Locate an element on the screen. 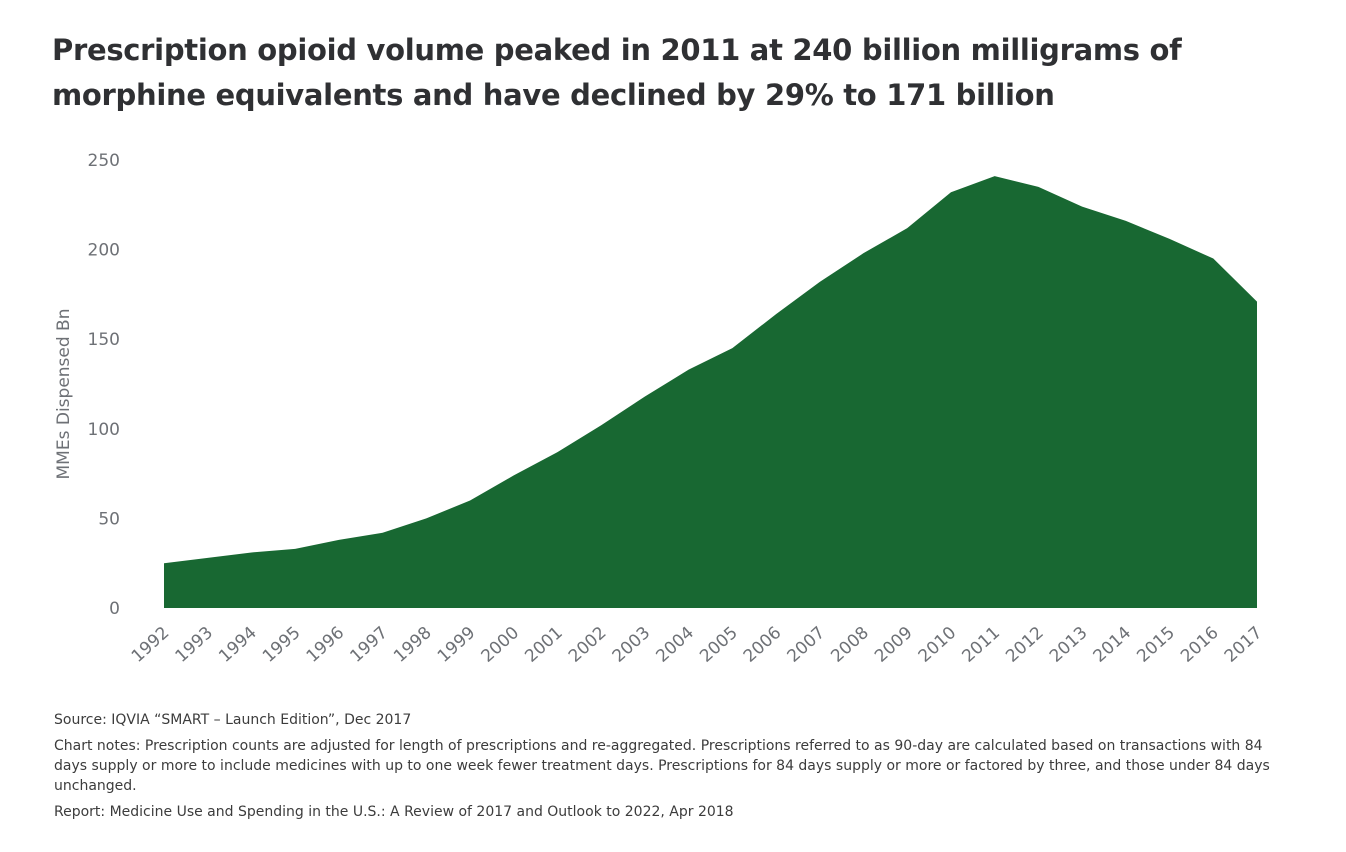 This screenshot has height=852, width=1346. x-tick-label: 2015 is located at coordinates (1156, 645).